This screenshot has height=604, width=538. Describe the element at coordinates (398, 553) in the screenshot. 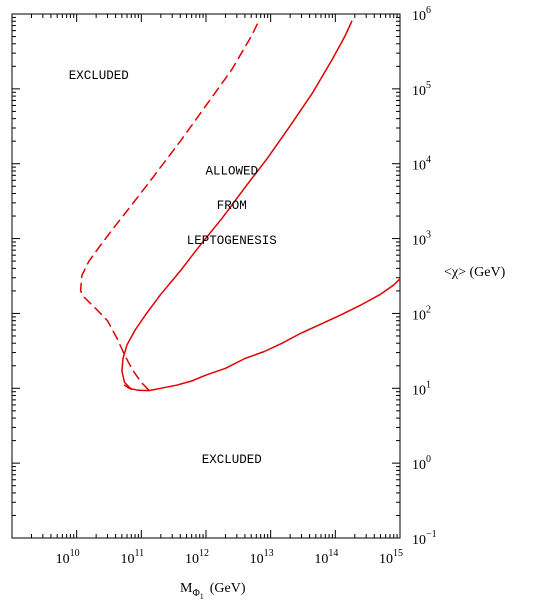

I see `x-tick-label-exponent: 15` at that location.